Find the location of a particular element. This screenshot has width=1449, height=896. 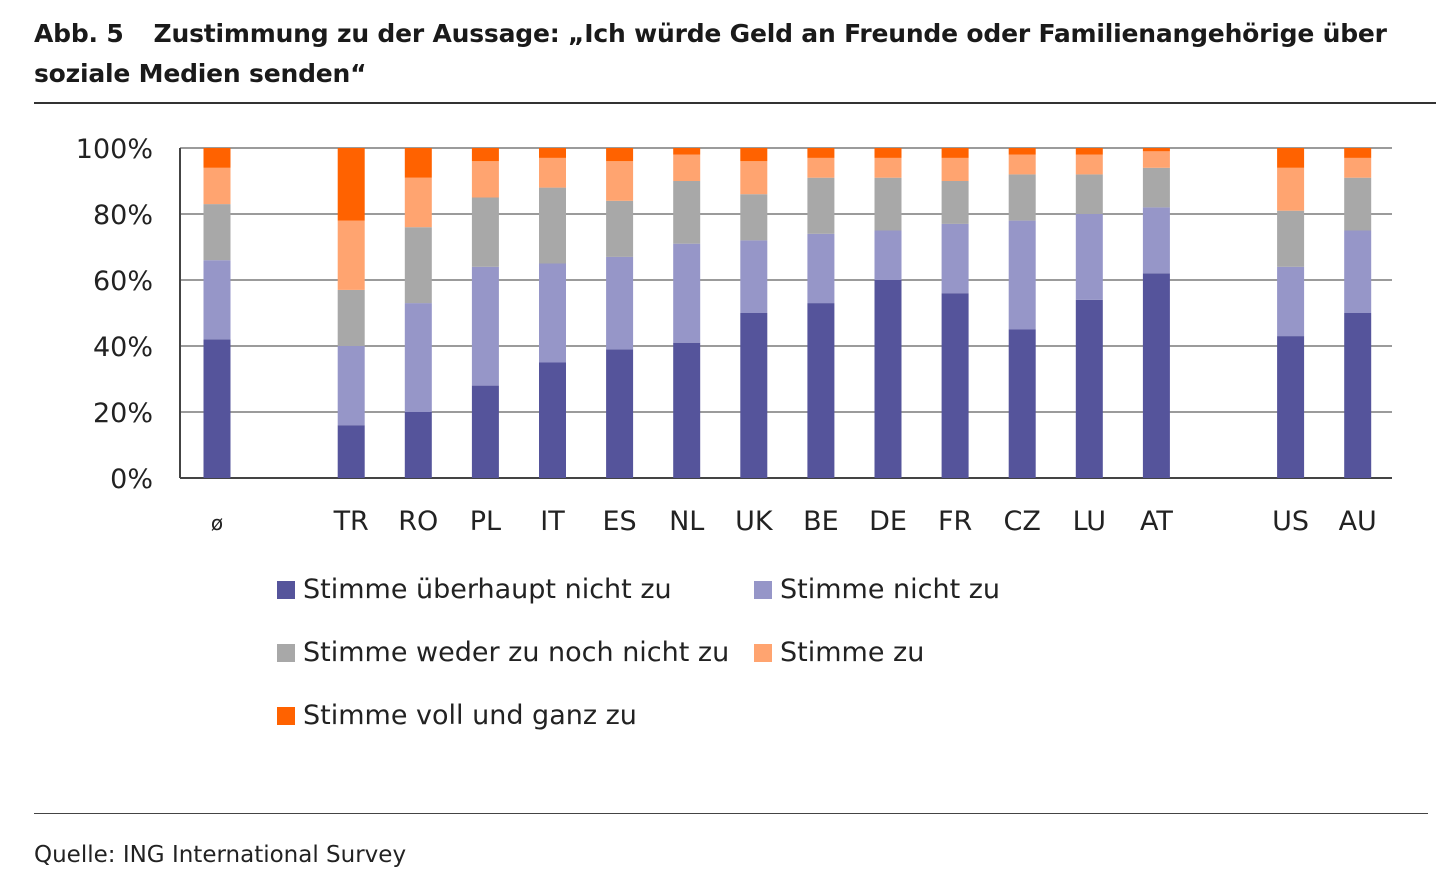

legend-label: Stimme nicht zu is located at coordinates (890, 589).